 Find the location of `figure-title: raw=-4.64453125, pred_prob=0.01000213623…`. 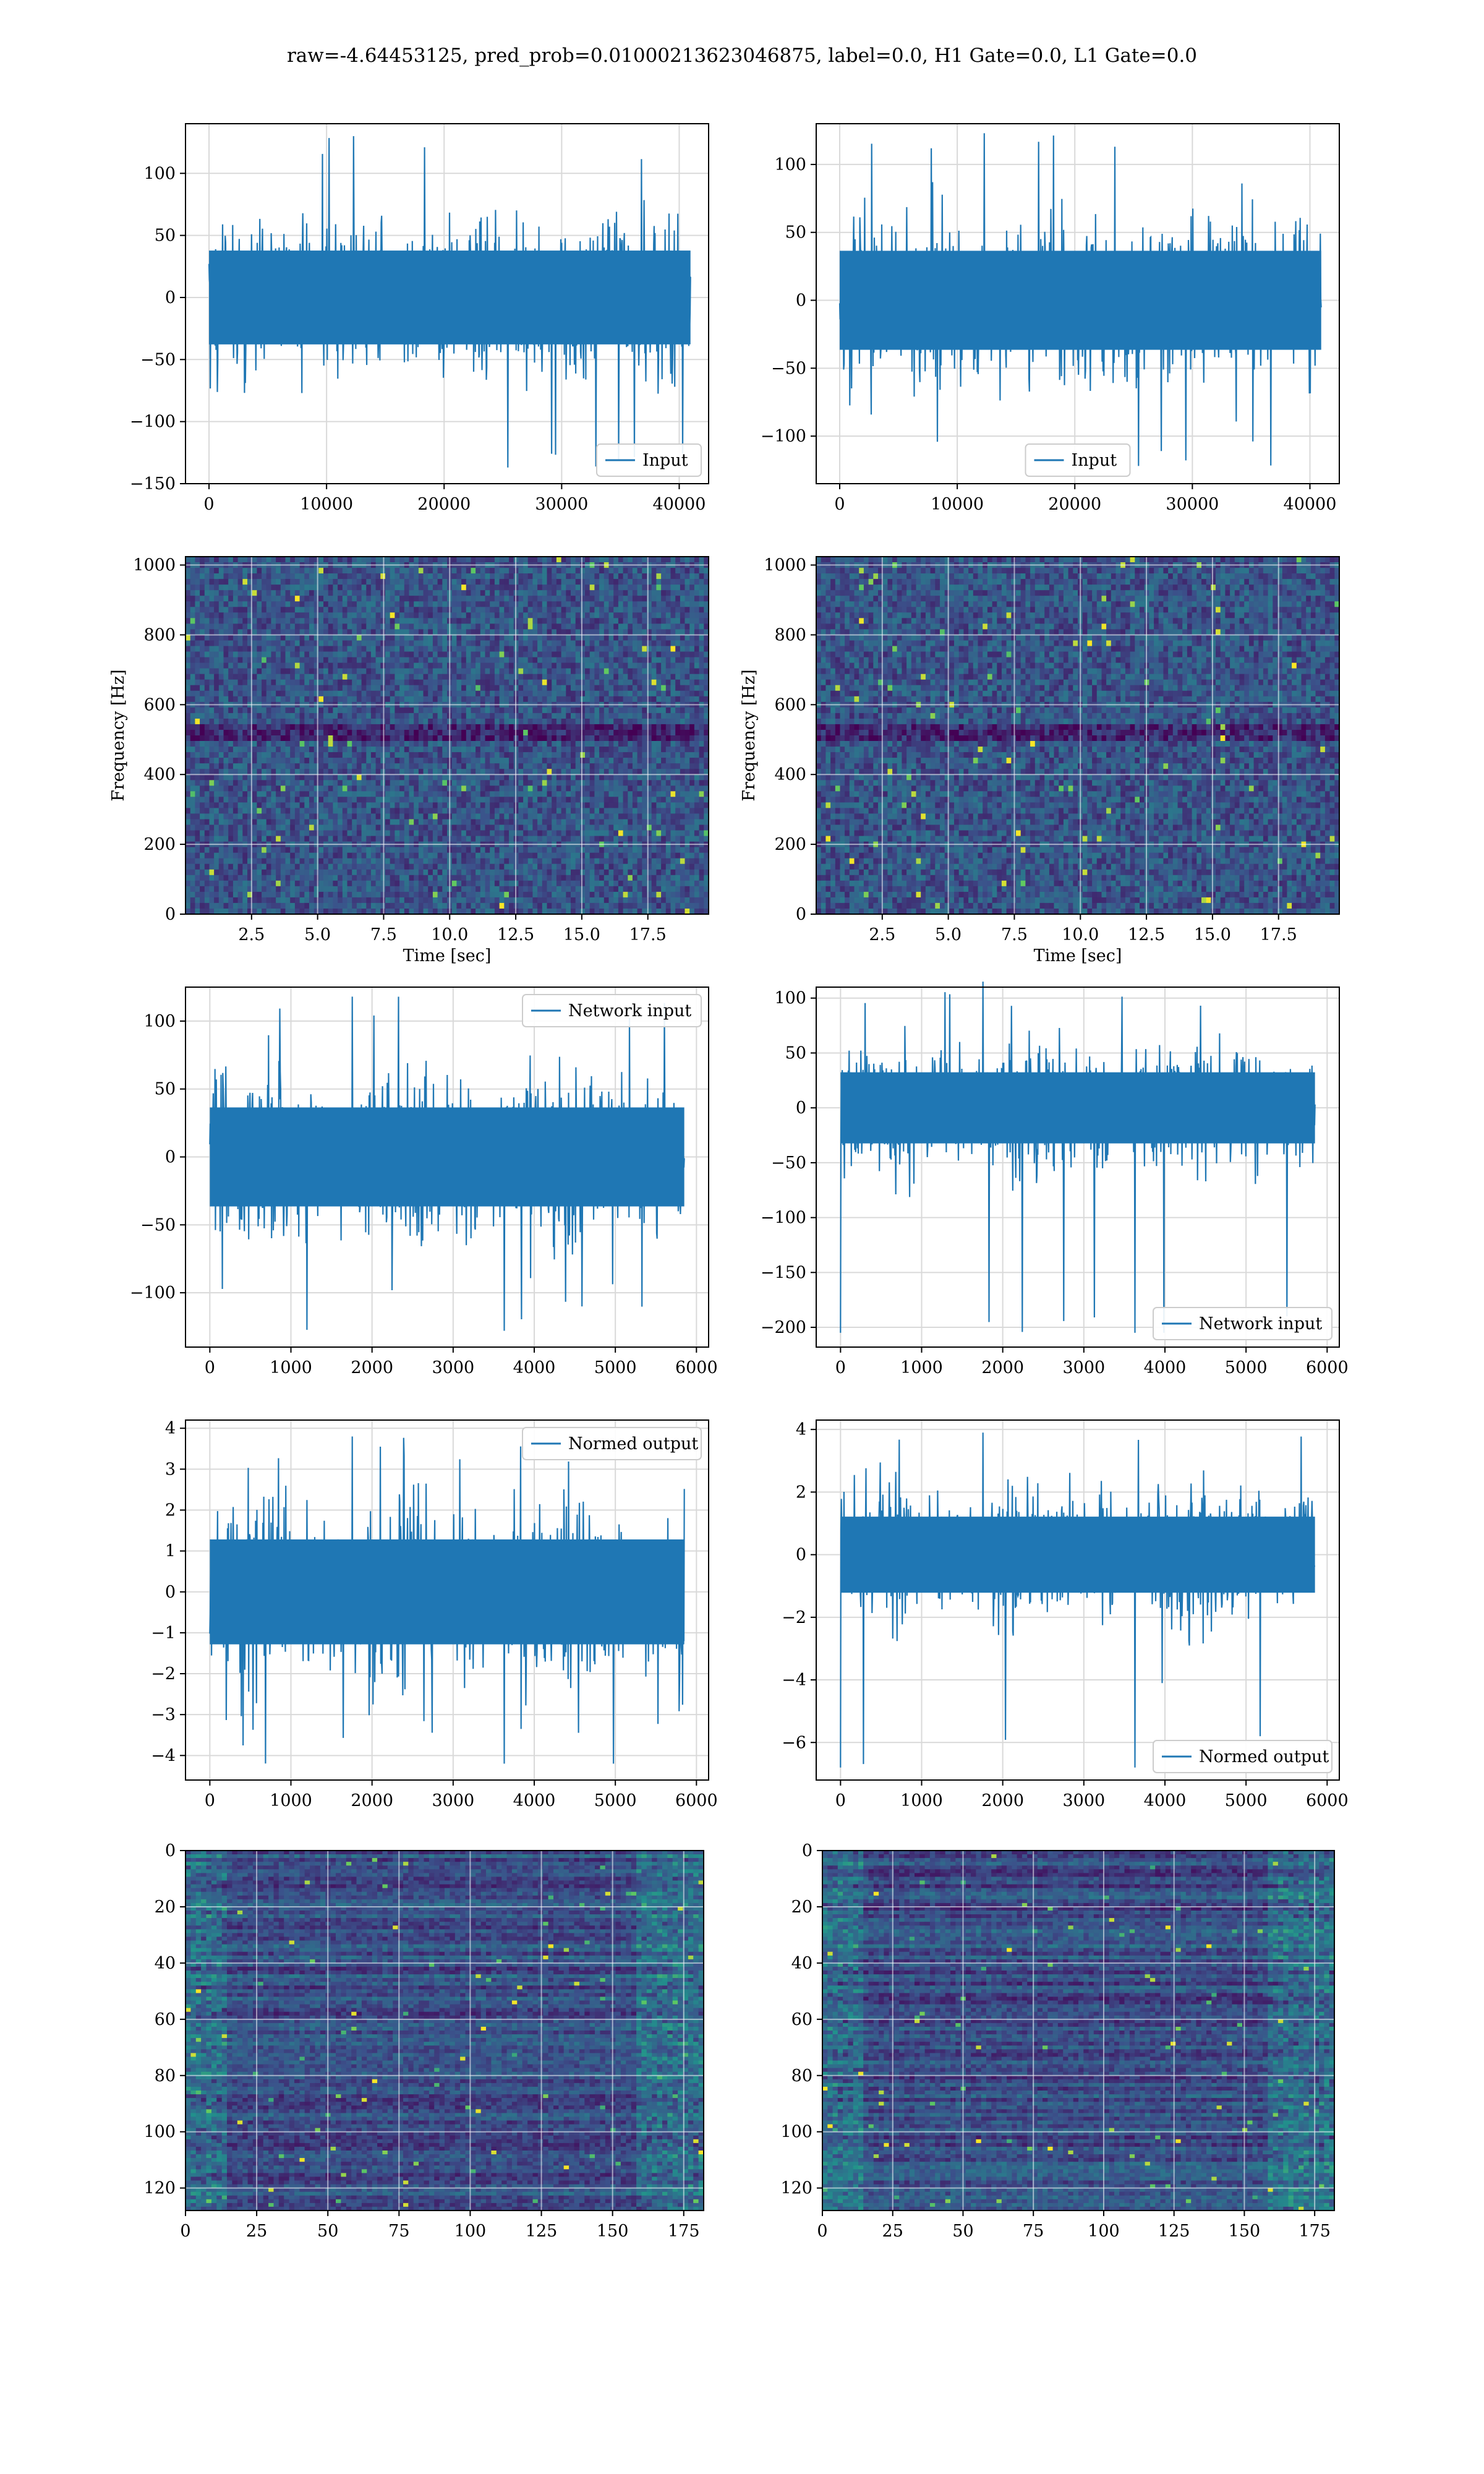

figure-title: raw=-4.64453125, pred_prob=0.01000213623… is located at coordinates (742, 56).